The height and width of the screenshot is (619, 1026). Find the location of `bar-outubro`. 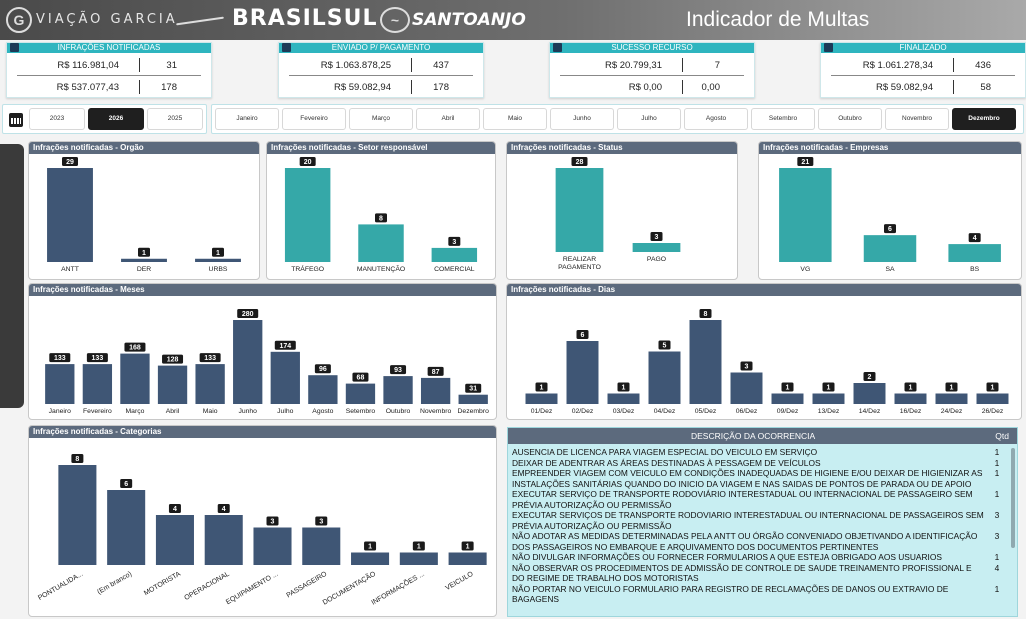

bar-outubro is located at coordinates (398, 390).